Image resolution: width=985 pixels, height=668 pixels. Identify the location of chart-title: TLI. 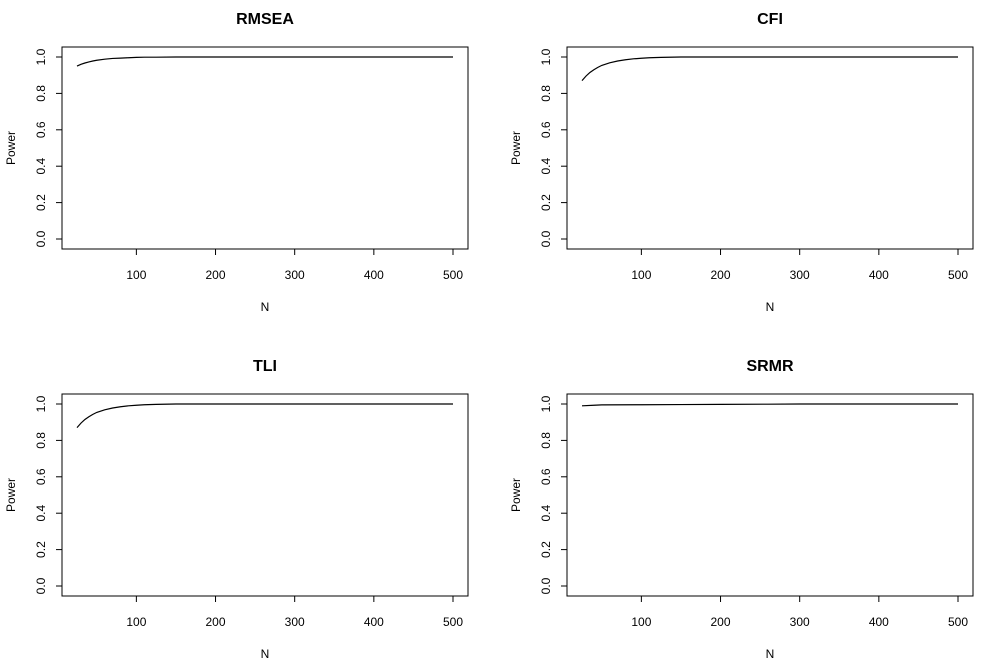
(265, 366).